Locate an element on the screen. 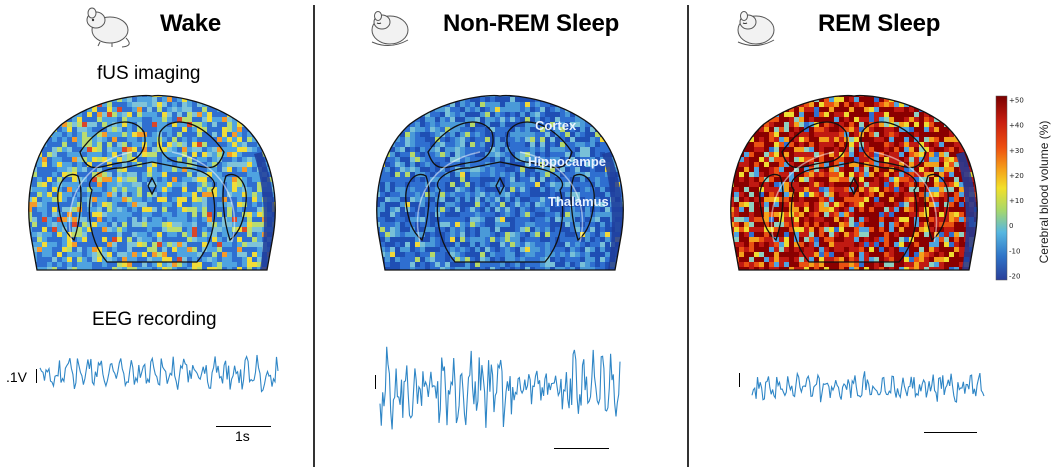  eeg-trace-nrem is located at coordinates (500, 388).